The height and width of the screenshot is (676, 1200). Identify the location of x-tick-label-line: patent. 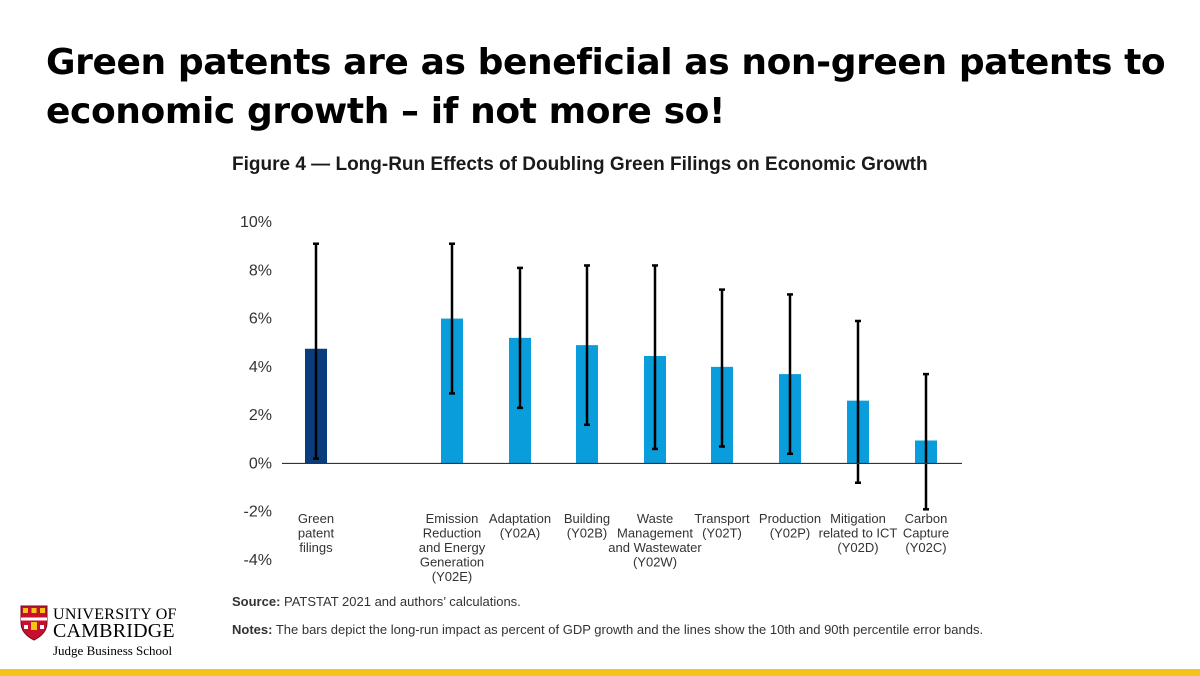
(316, 533).